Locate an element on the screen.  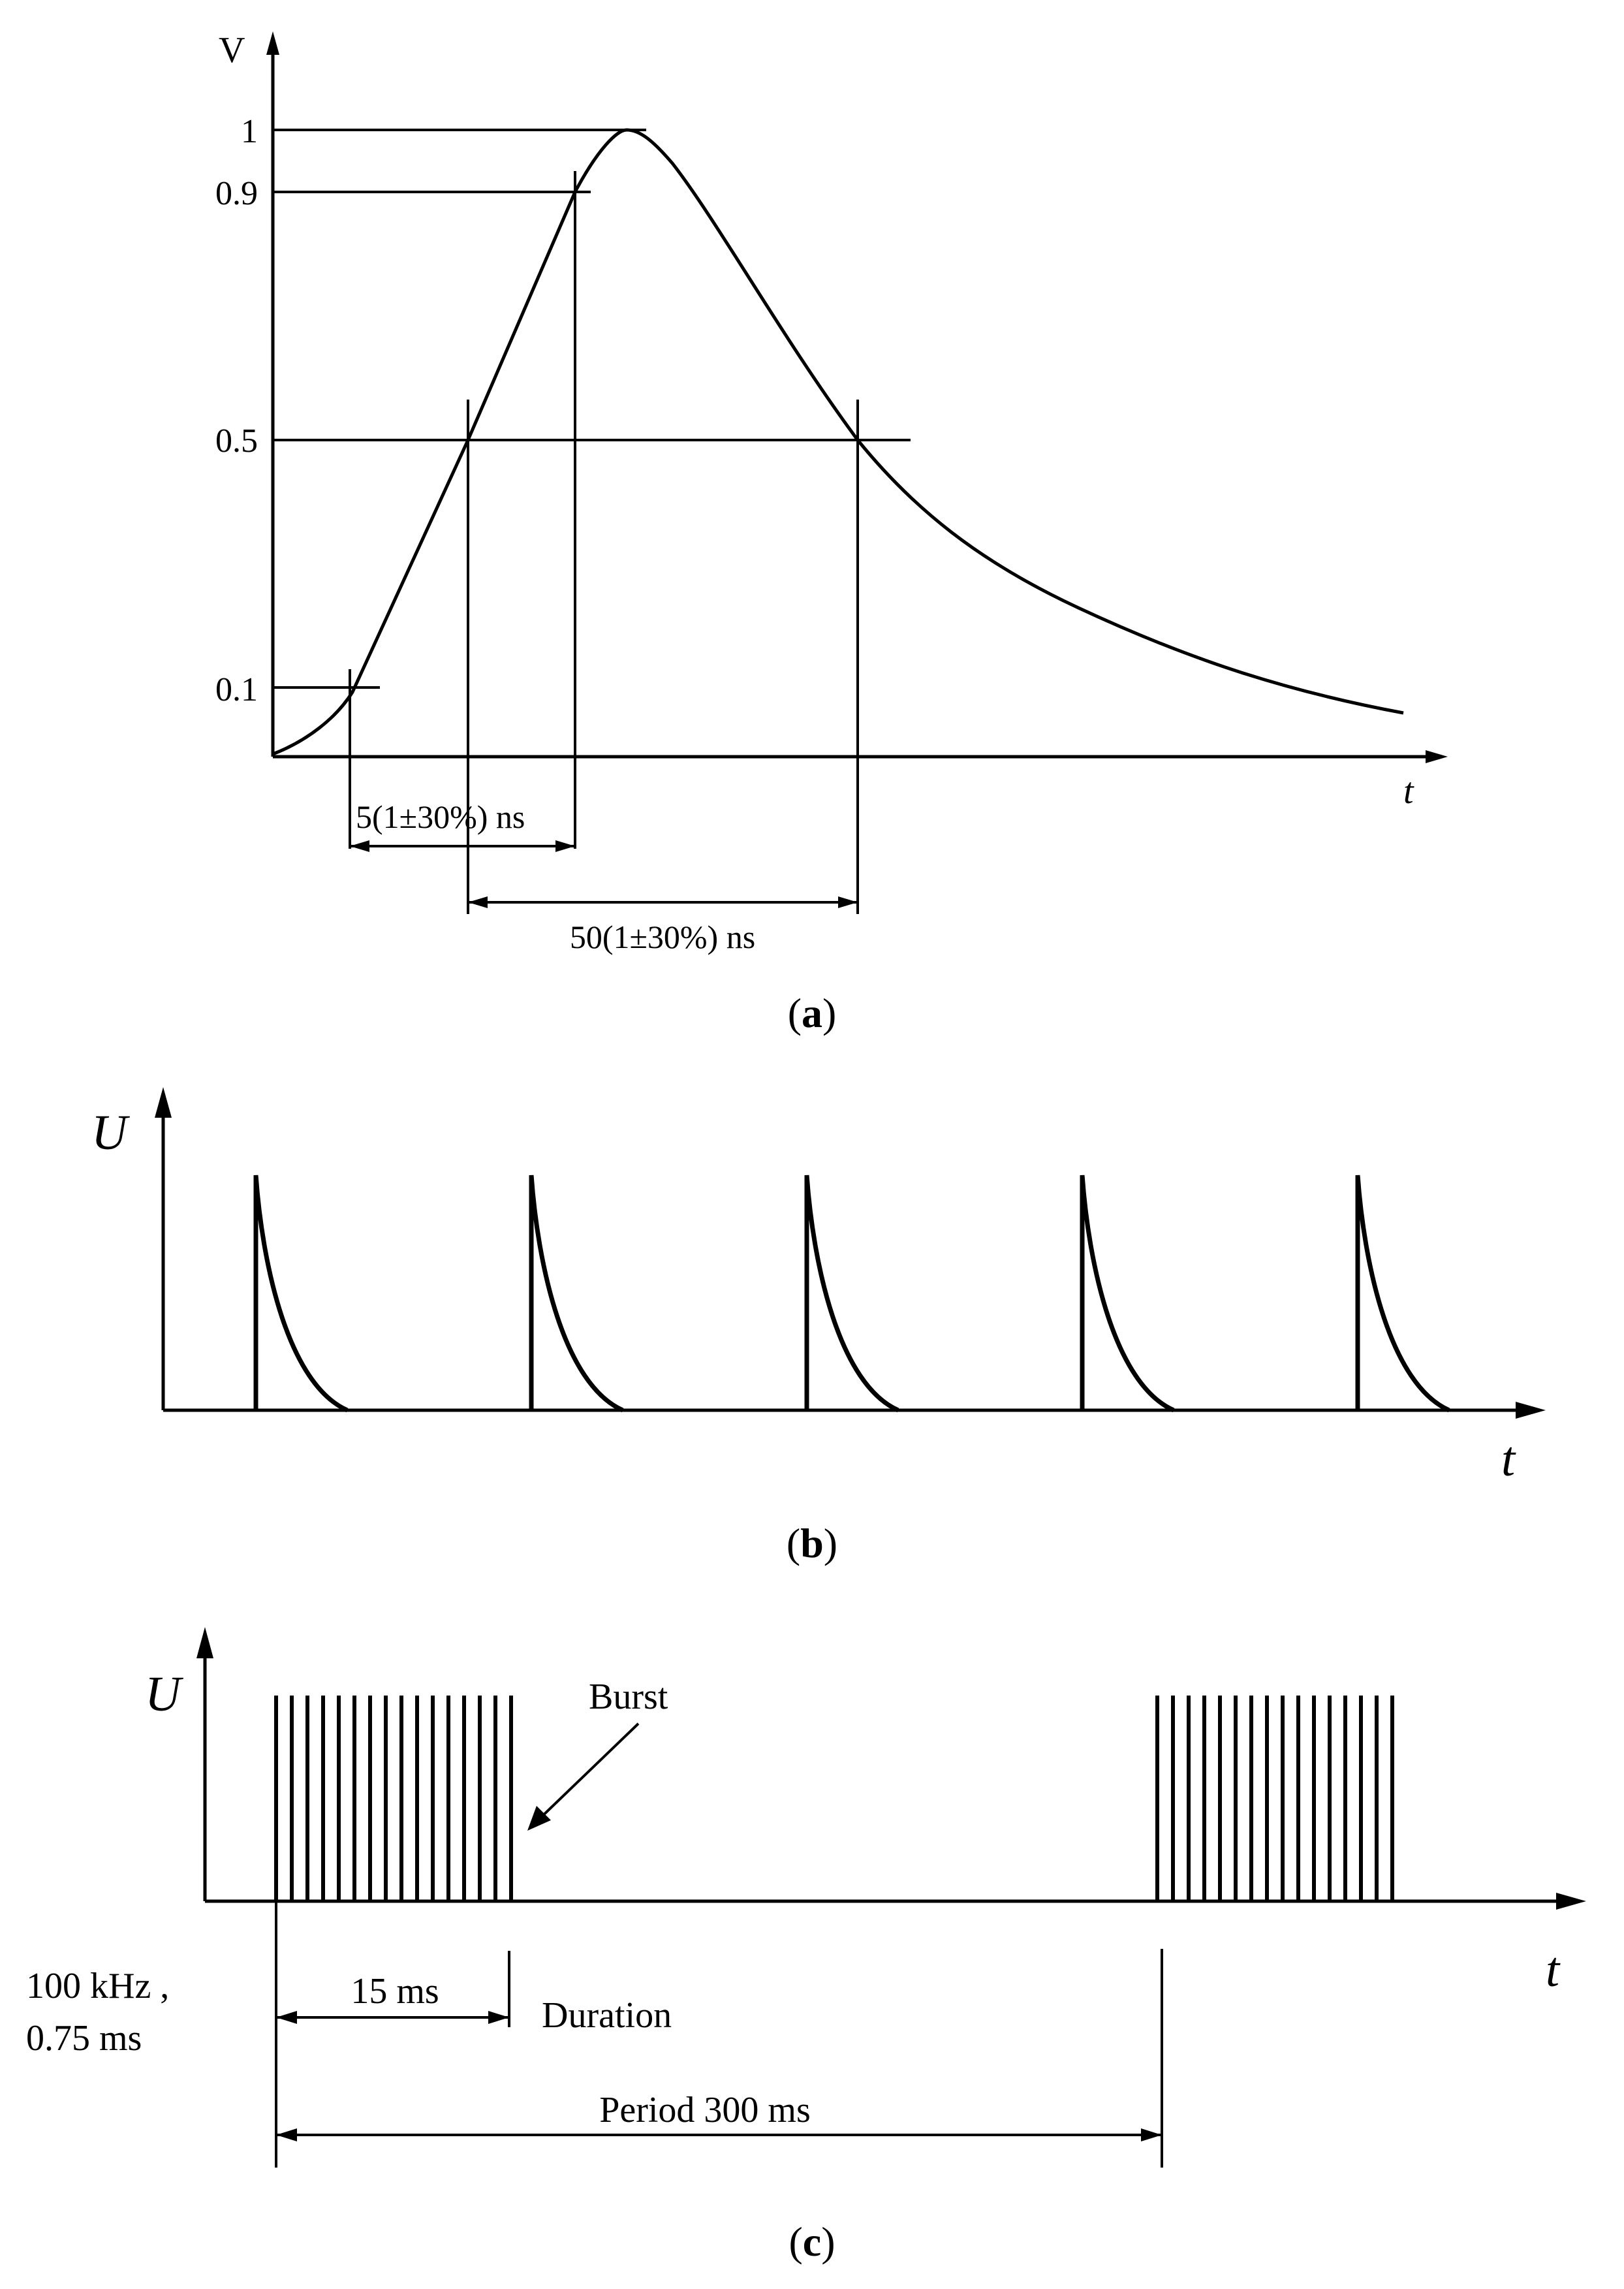
a-tick-0-5: 0.5 is located at coordinates (237, 441).